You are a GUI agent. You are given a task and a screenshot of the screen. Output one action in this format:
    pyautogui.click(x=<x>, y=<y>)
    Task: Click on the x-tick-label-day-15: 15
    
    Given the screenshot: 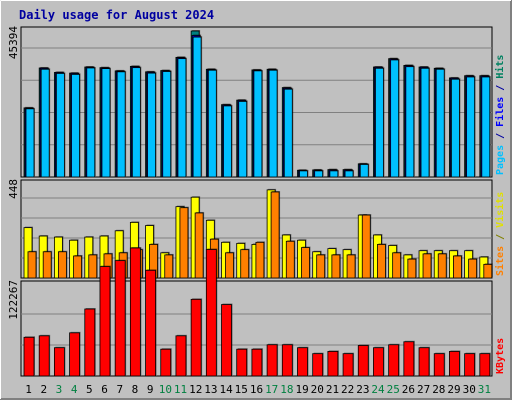 What is the action you would take?
    pyautogui.click(x=241, y=389)
    